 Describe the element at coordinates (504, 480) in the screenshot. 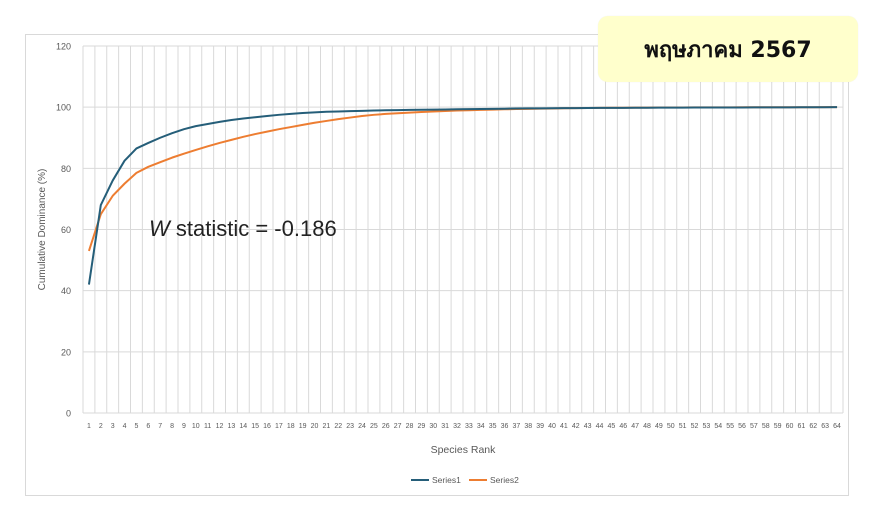

I see `legend-label-2: Series2` at that location.